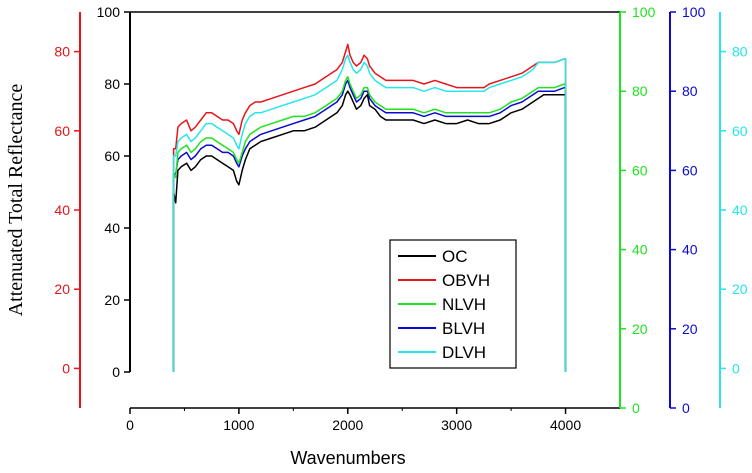  I want to click on blue-axis-tick-label: 80, so click(690, 91).